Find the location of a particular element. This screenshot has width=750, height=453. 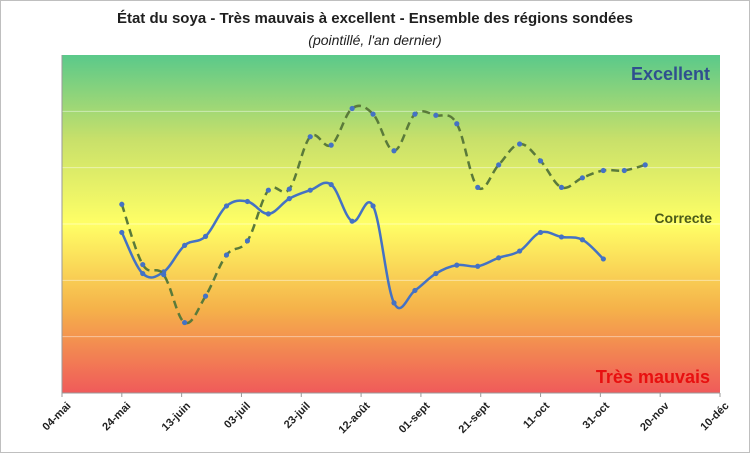

x-tick-label: 20-nov is located at coordinates (655, 416).